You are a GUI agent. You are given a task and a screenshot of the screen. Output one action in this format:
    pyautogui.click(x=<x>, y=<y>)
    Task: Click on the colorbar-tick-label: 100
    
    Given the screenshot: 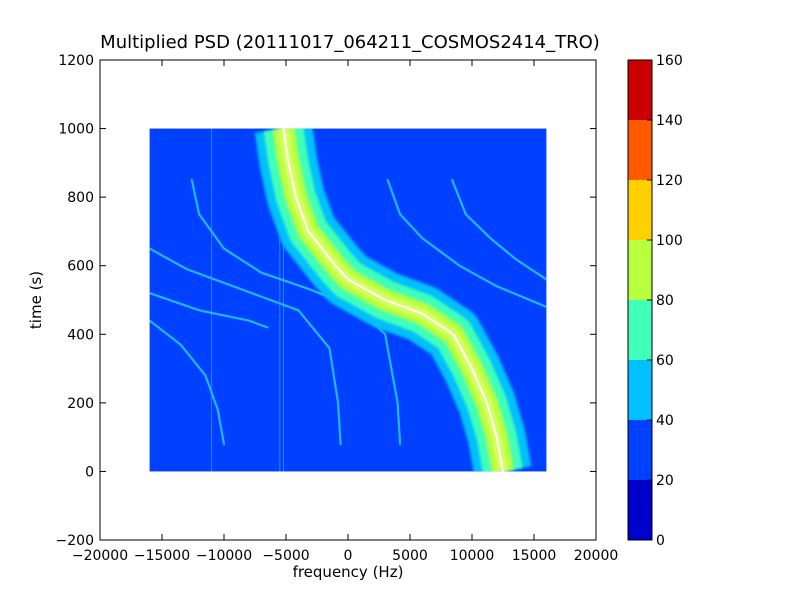 What is the action you would take?
    pyautogui.click(x=669, y=241)
    